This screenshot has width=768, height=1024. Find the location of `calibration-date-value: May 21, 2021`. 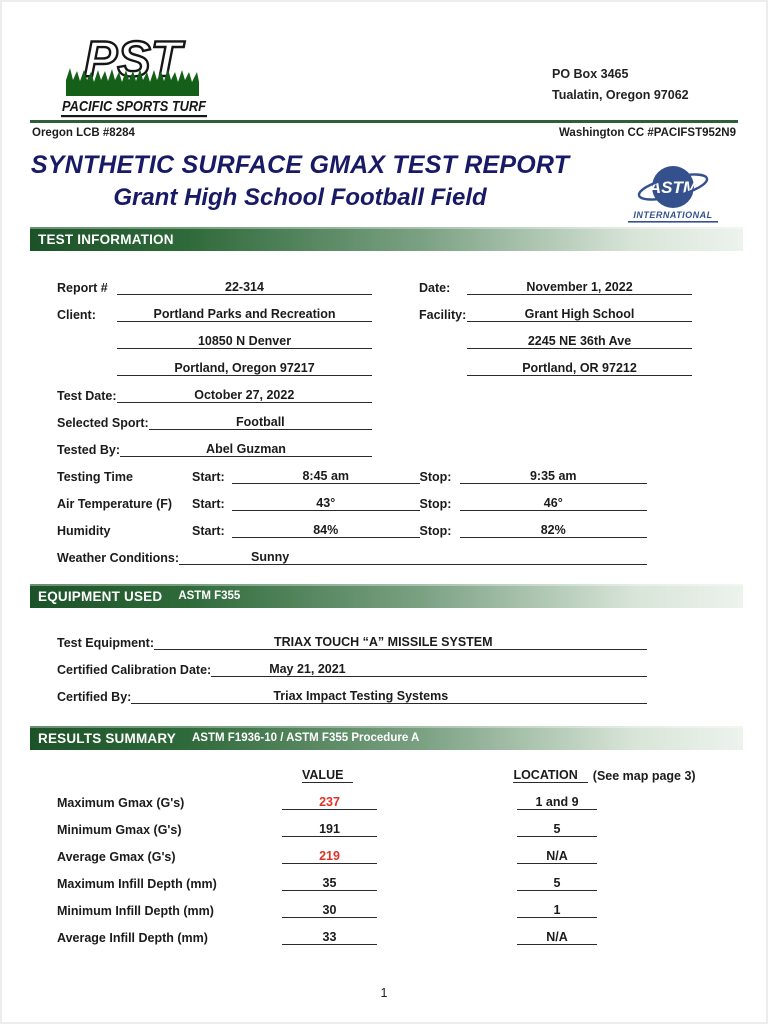

calibration-date-value: May 21, 2021 is located at coordinates (307, 669).